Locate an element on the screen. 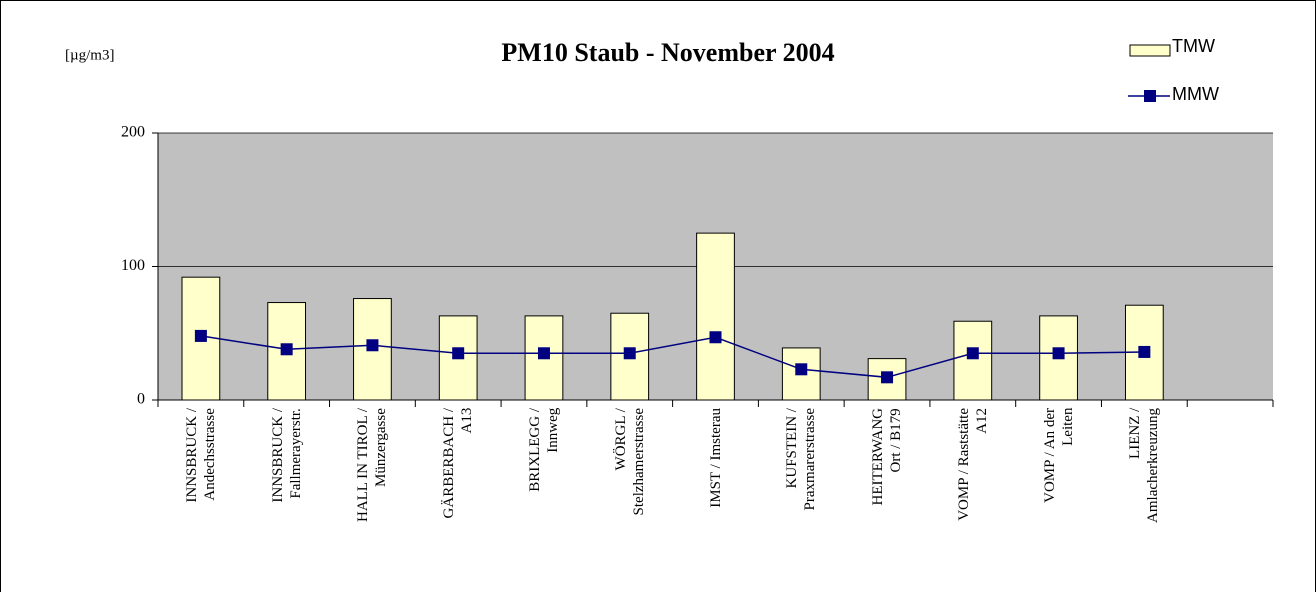  legend-label: TMW is located at coordinates (1193, 46).